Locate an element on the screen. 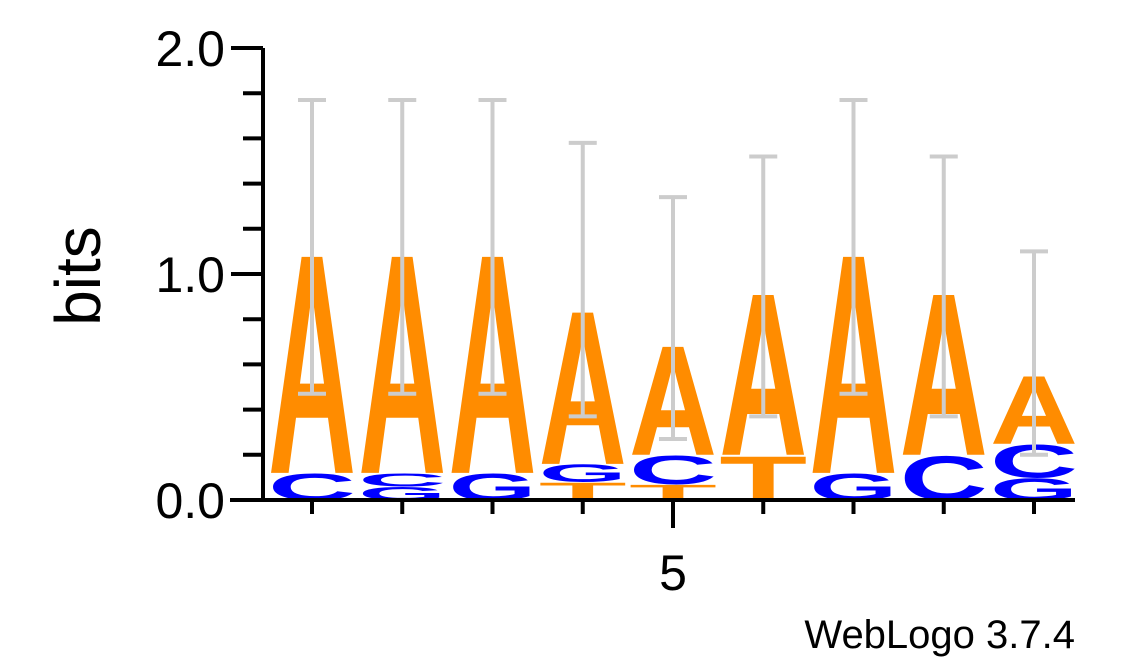 Image resolution: width=1125 pixels, height=667 pixels. x-ticks: 5 is located at coordinates (673, 550).